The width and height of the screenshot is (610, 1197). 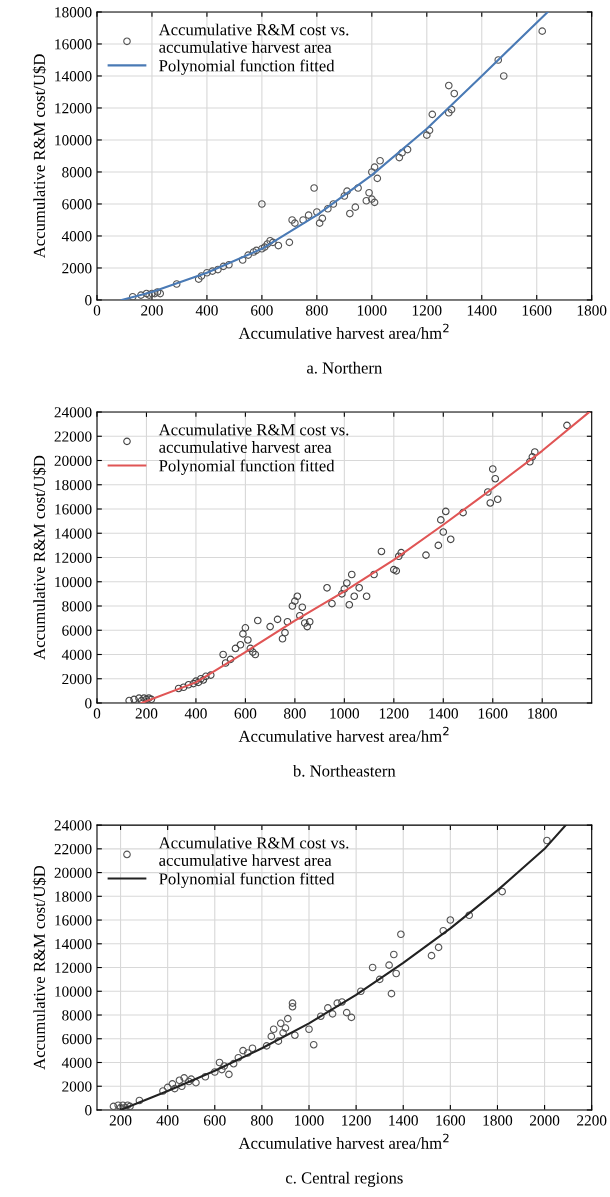 I want to click on text: a. Northern, so click(x=344, y=367).